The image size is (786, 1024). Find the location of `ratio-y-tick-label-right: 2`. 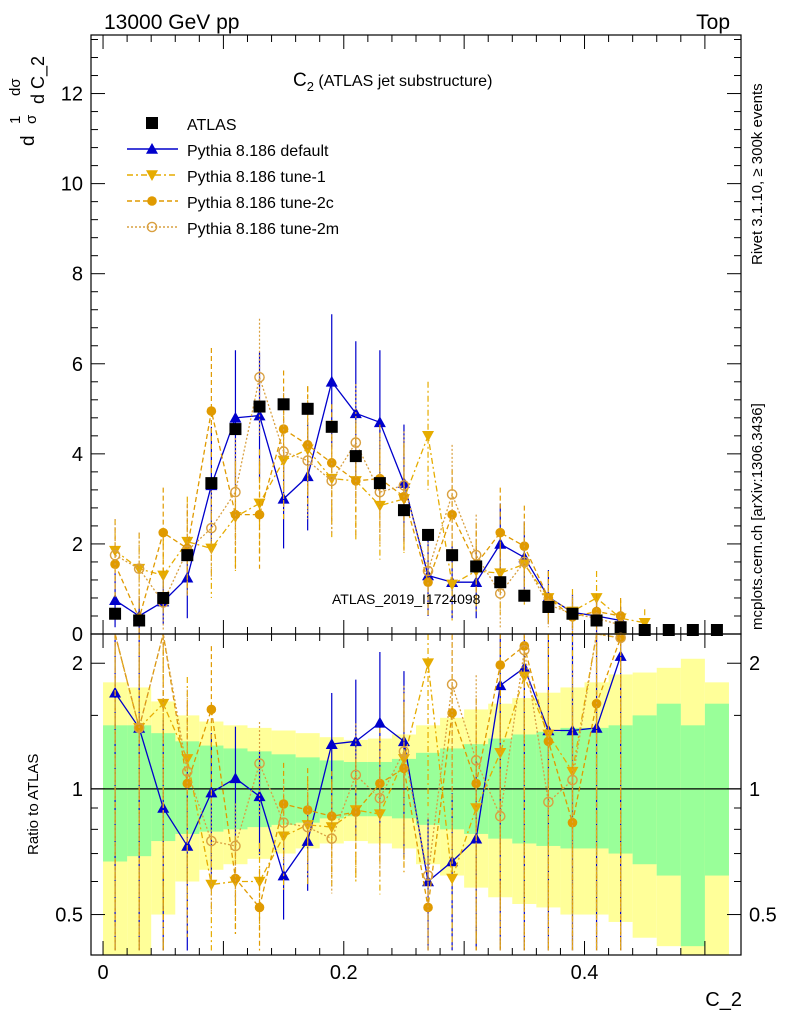

ratio-y-tick-label-right: 2 is located at coordinates (754, 664).